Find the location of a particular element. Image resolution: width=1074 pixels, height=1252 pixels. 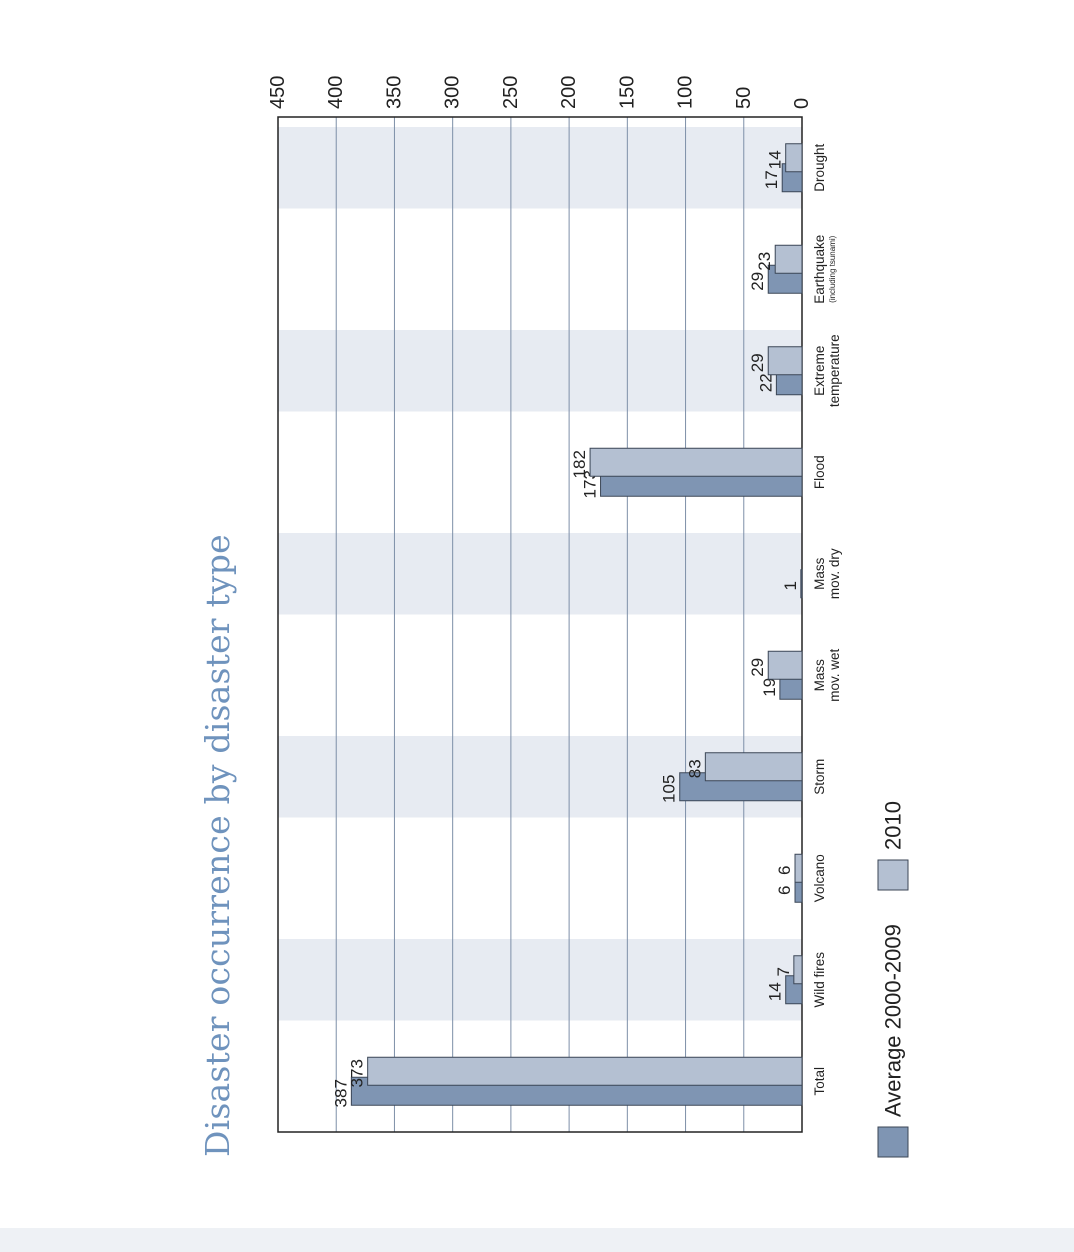

y-tick-label-350: 350 is located at coordinates (394, 92).